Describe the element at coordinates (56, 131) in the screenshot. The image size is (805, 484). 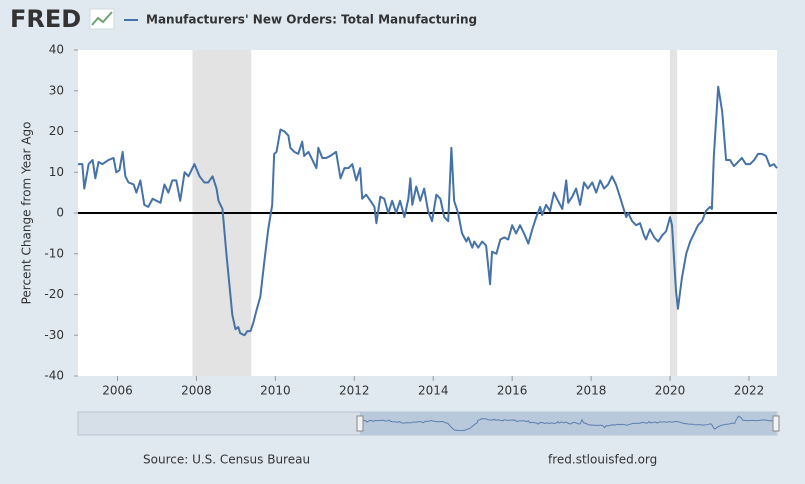
I see `y-tick-label: 20` at that location.